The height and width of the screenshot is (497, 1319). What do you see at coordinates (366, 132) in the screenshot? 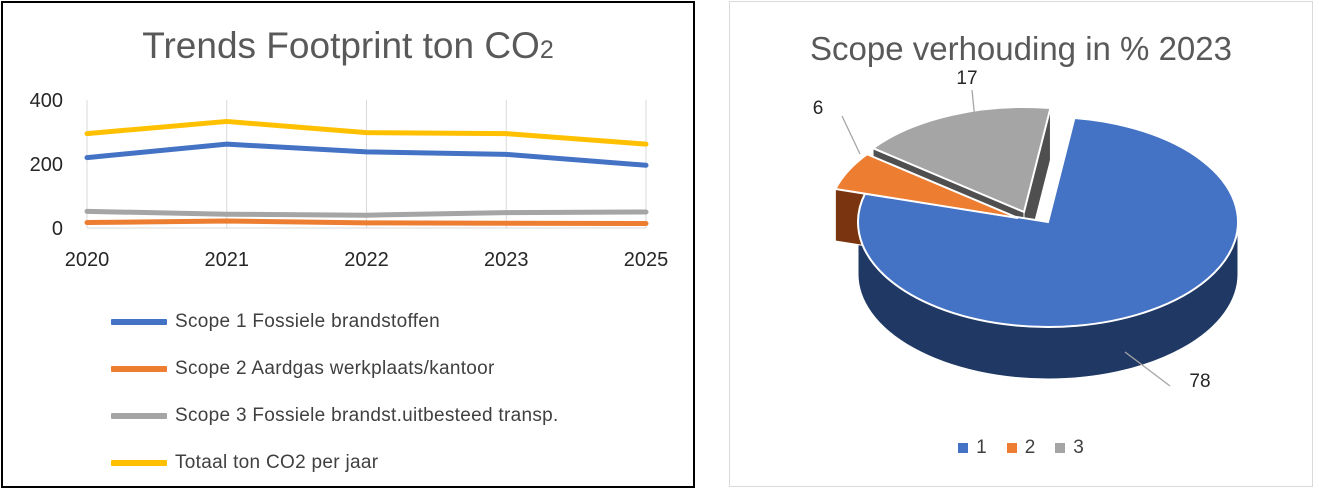
I see `series-line-totaal` at bounding box center [366, 132].